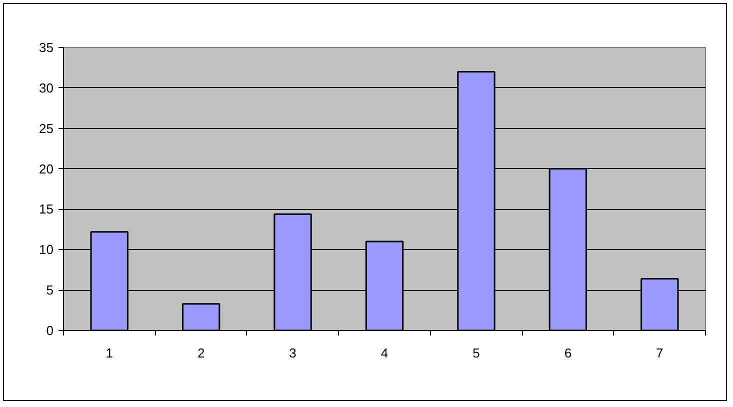 Image resolution: width=733 pixels, height=407 pixels. I want to click on x-tick-label: 3, so click(292, 353).